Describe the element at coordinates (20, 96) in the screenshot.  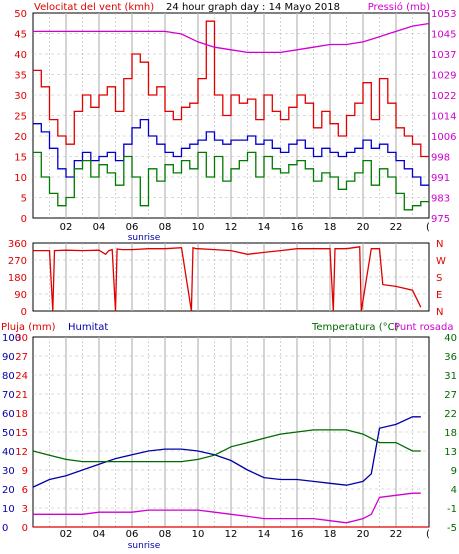
I see `wind-tick-label: 30` at that location.